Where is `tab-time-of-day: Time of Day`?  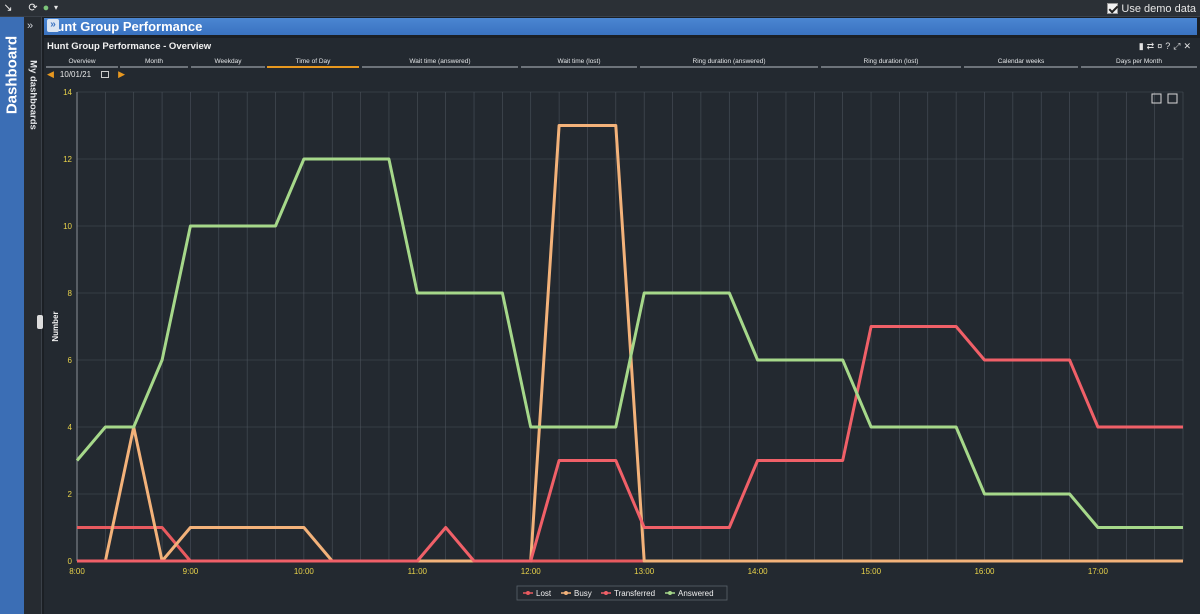 tab-time-of-day: Time of Day is located at coordinates (313, 63).